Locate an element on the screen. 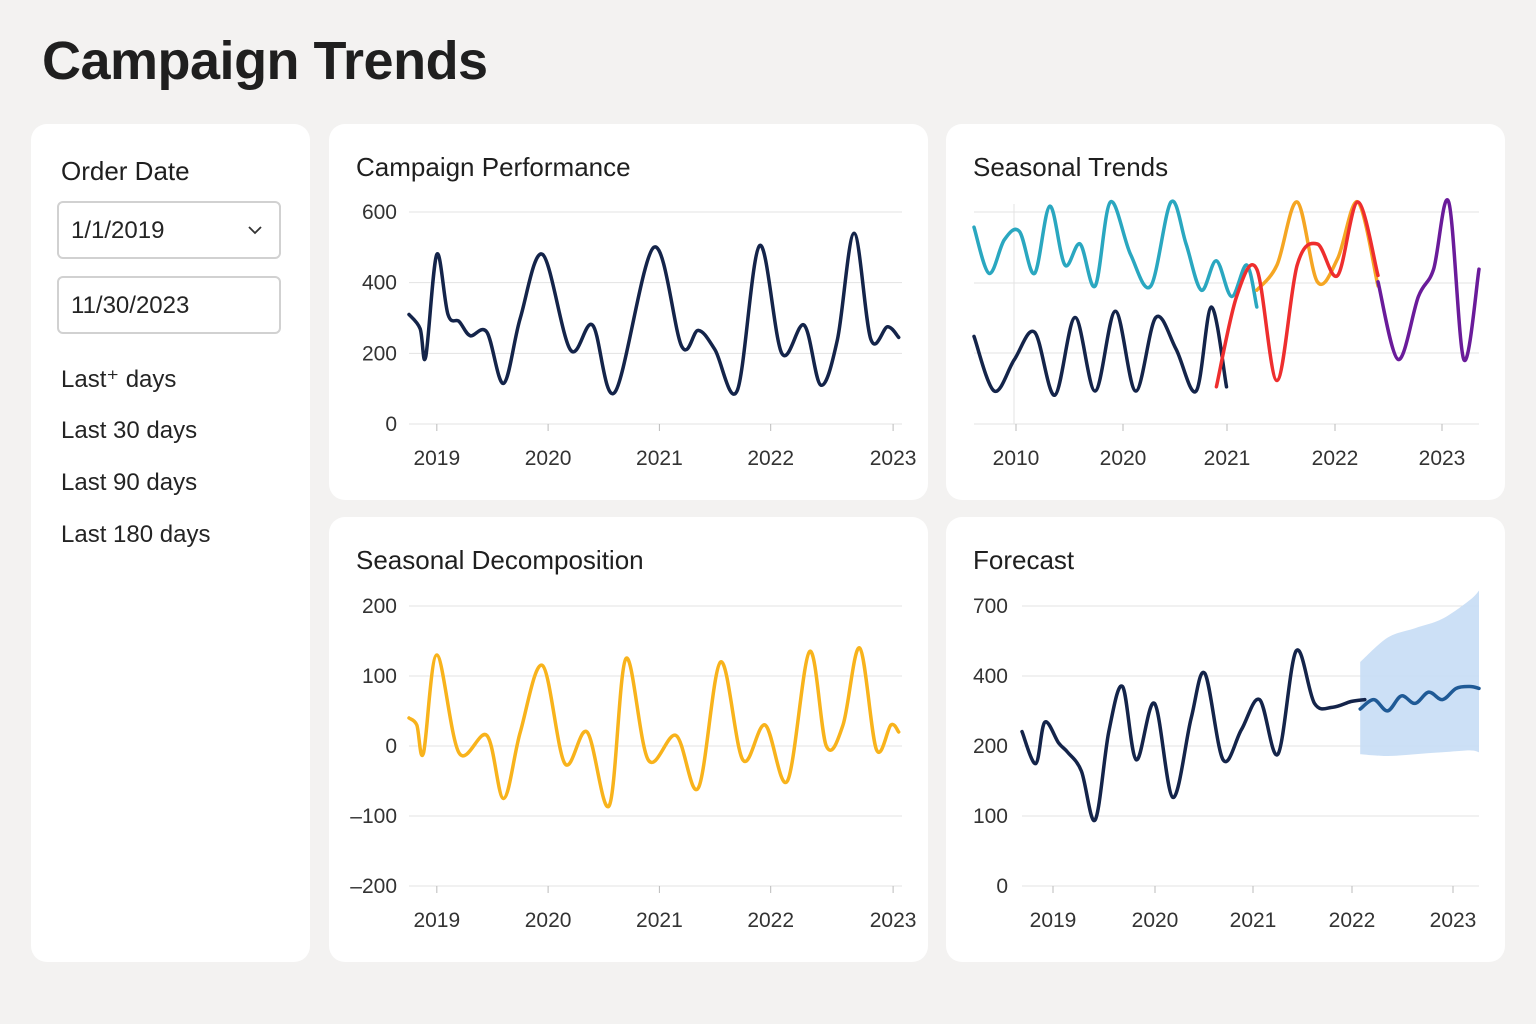  y-tick-label: –200 is located at coordinates (373, 886).